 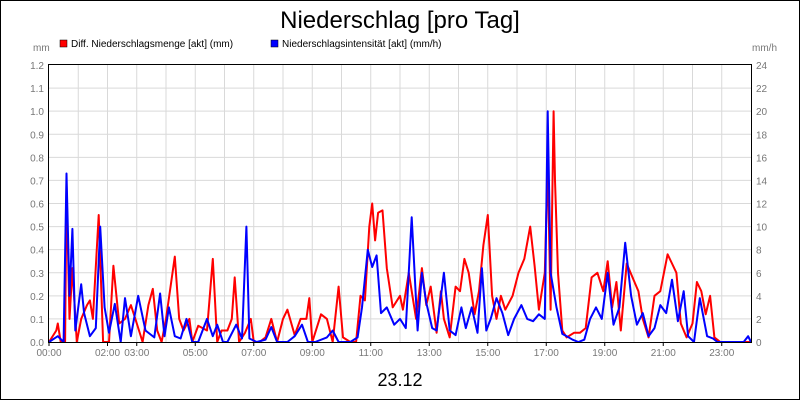 What do you see at coordinates (37, 112) in the screenshot?
I see `y-left-tick-label: 1.0` at bounding box center [37, 112].